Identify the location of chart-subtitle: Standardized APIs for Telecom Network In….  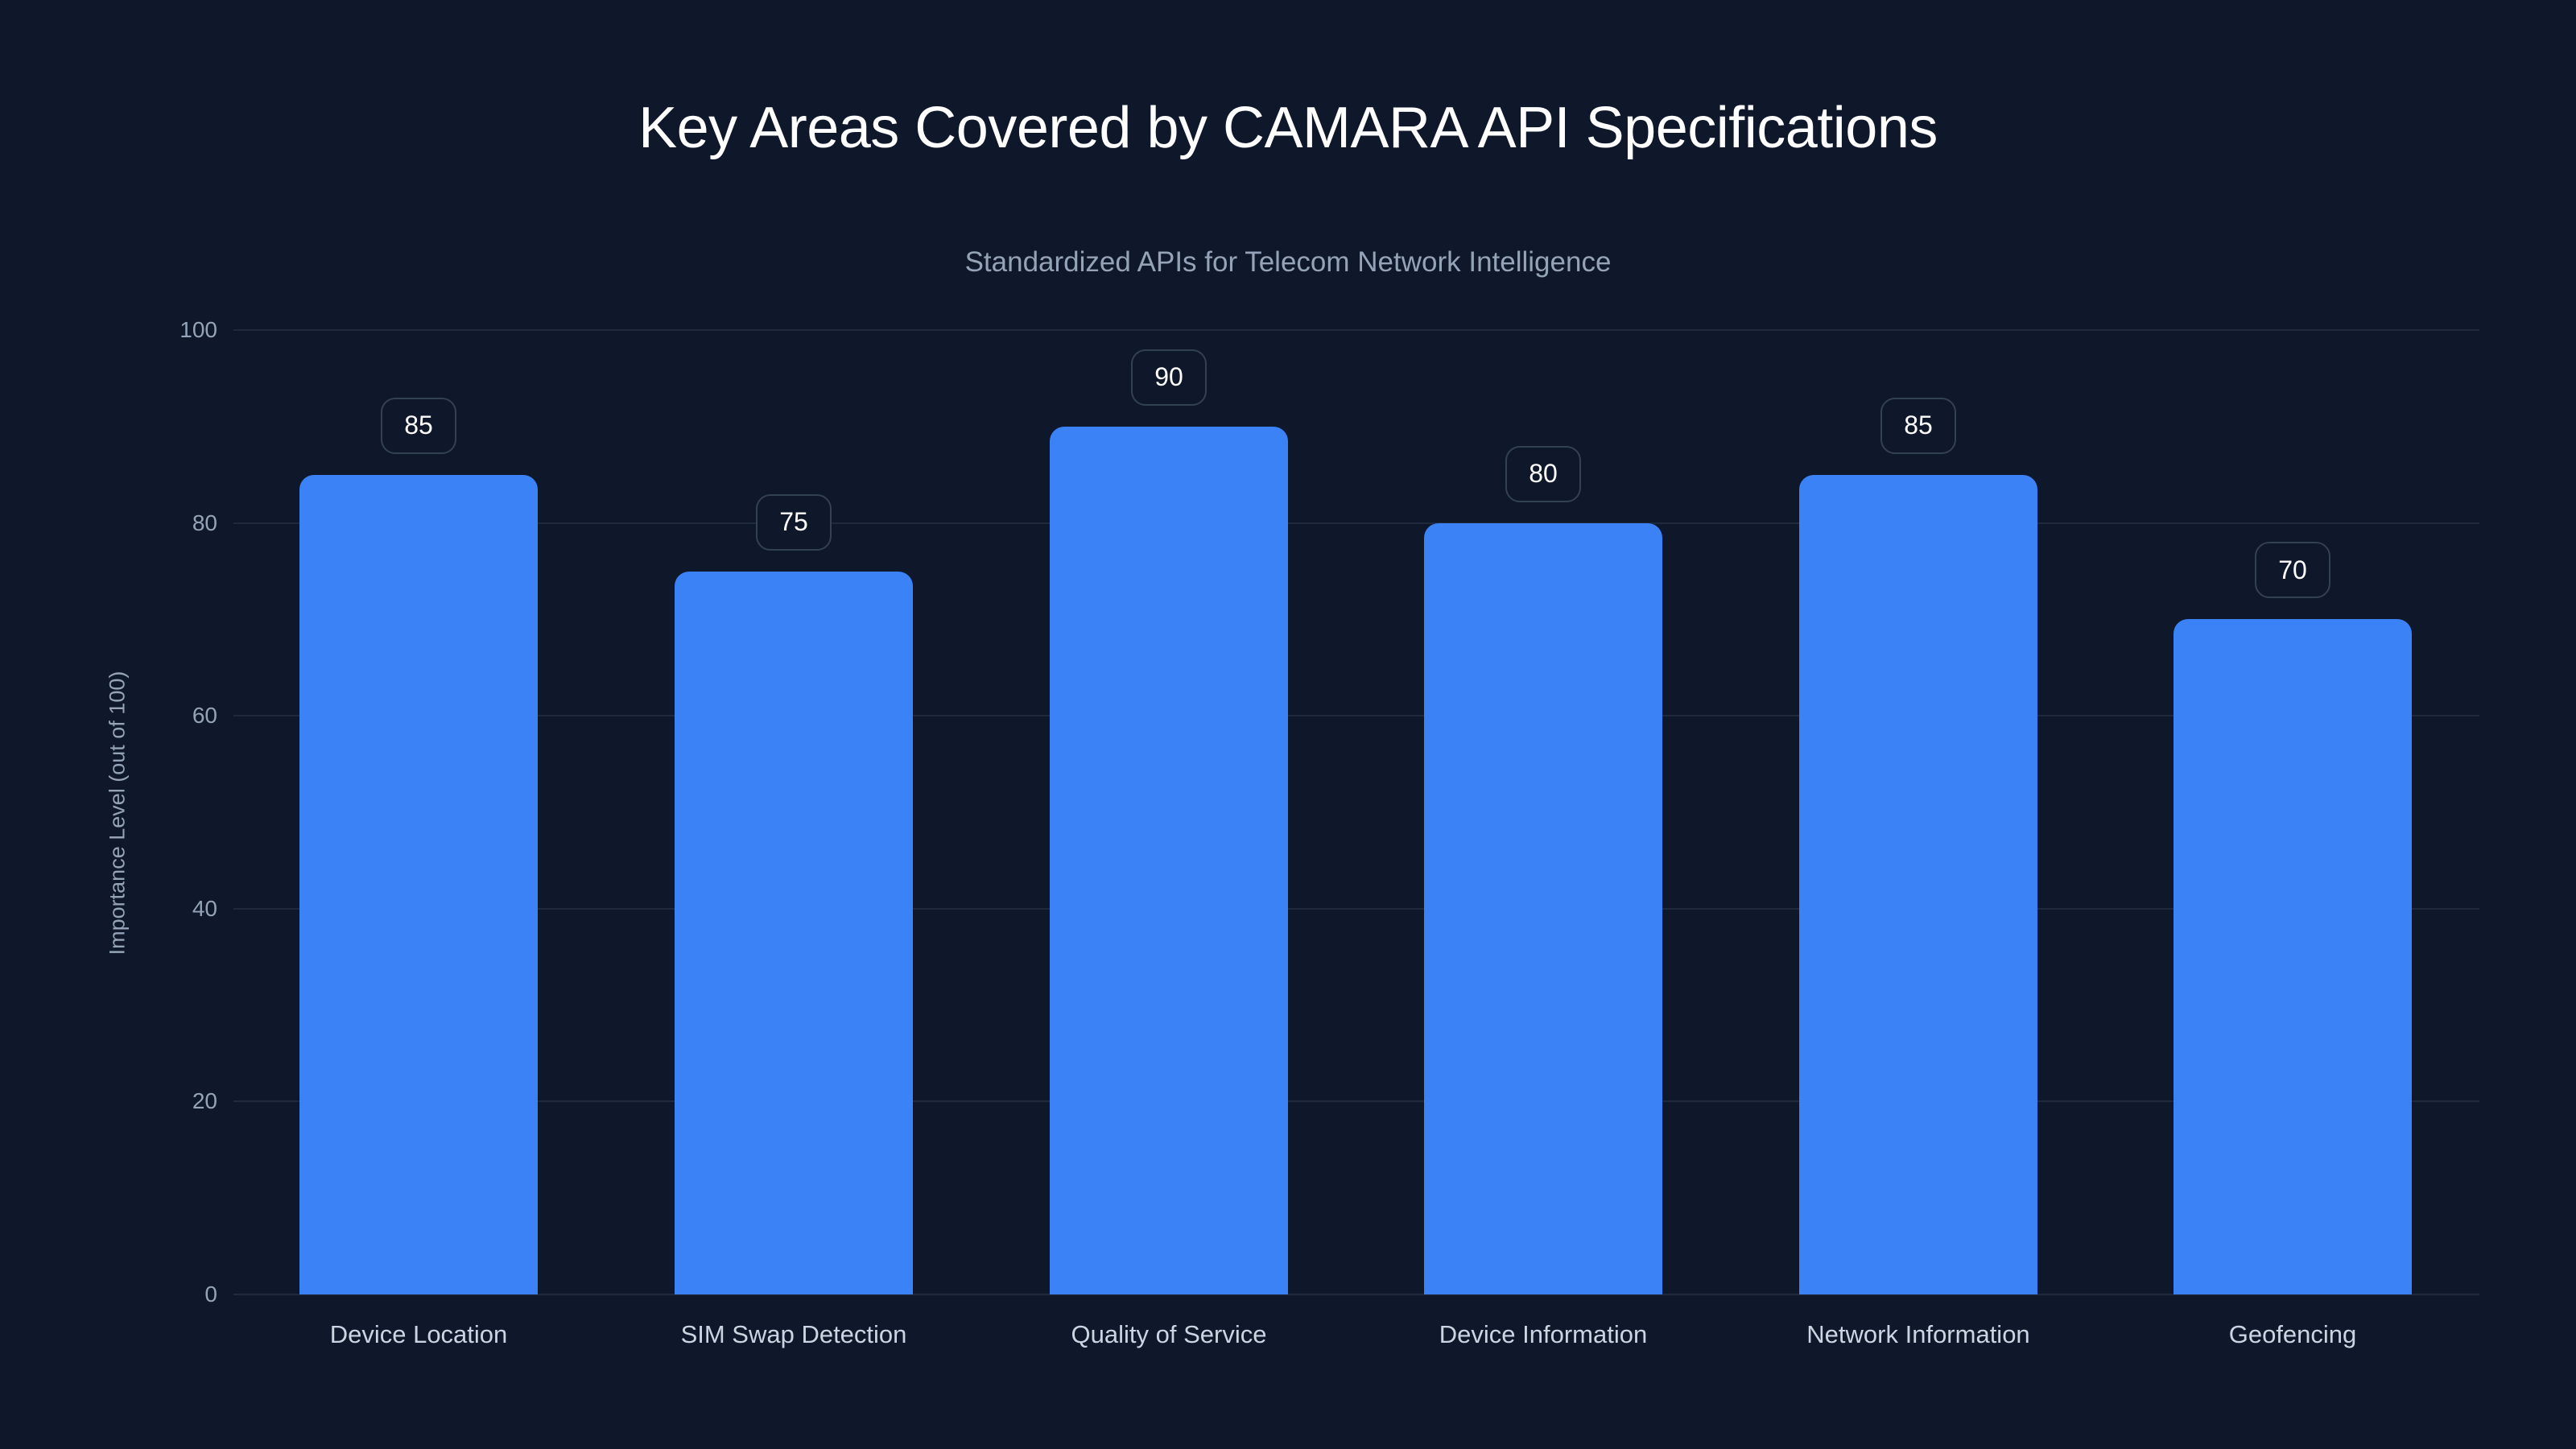
(1288, 262).